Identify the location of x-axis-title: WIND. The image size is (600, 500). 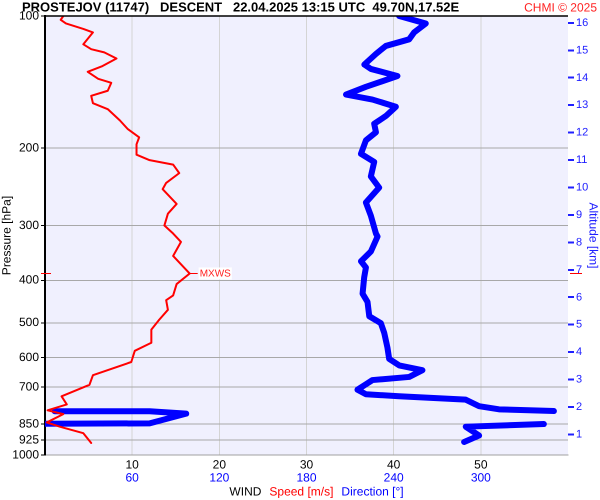
(245, 491).